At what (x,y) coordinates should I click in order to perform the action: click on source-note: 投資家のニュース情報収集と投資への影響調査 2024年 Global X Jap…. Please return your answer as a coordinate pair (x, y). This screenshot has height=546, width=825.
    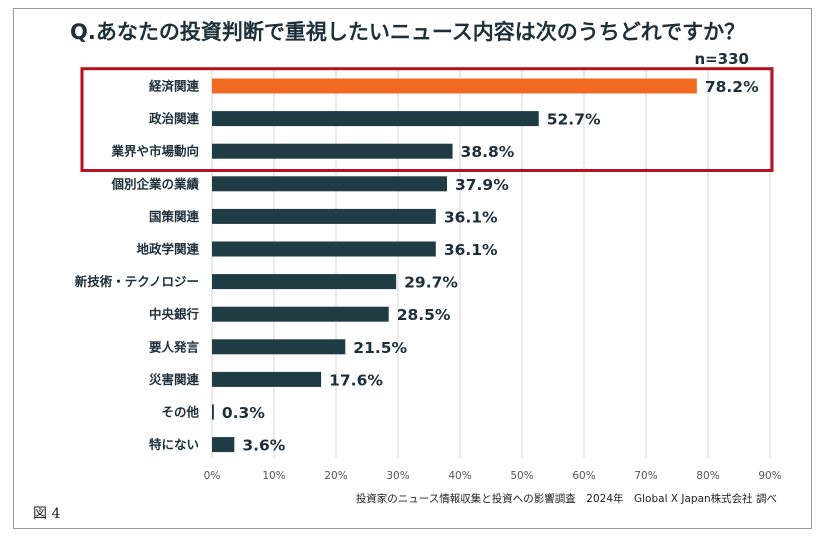
    Looking at the image, I should click on (566, 499).